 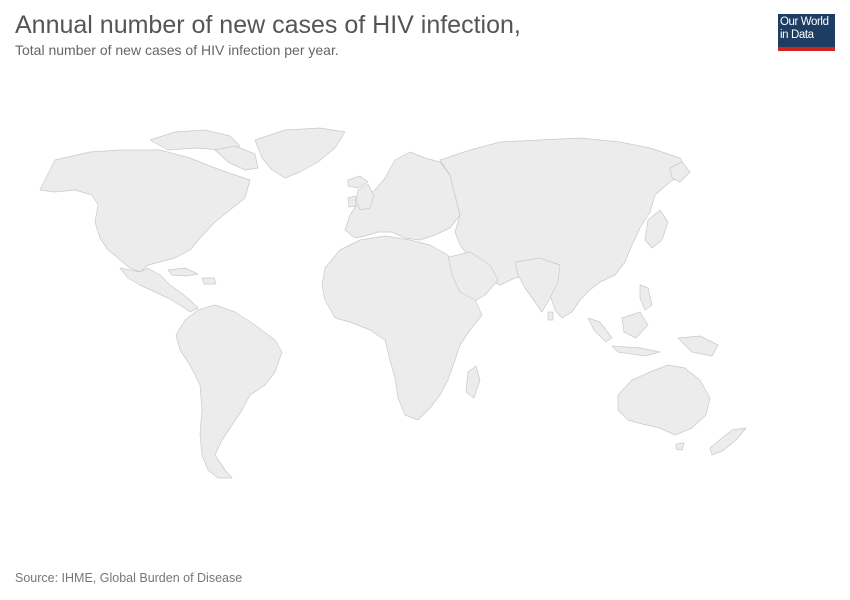 I want to click on iceland, so click(x=358, y=182).